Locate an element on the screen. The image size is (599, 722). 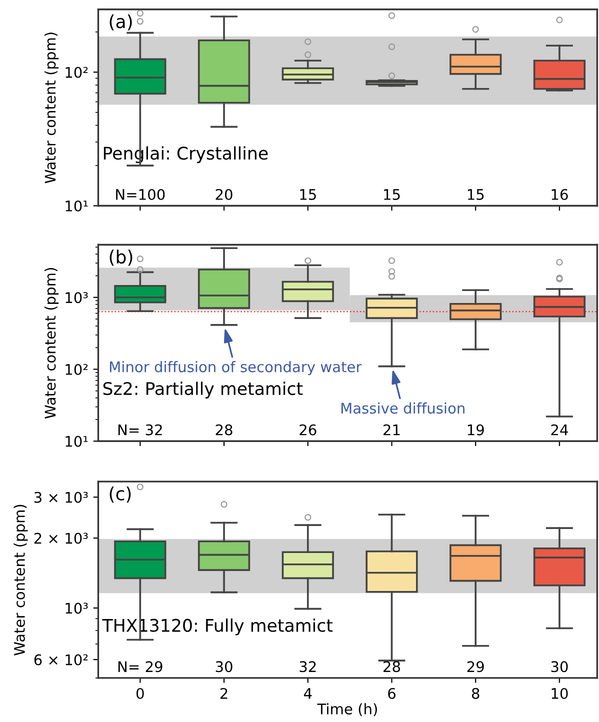
annotation: 16 is located at coordinates (560, 194).